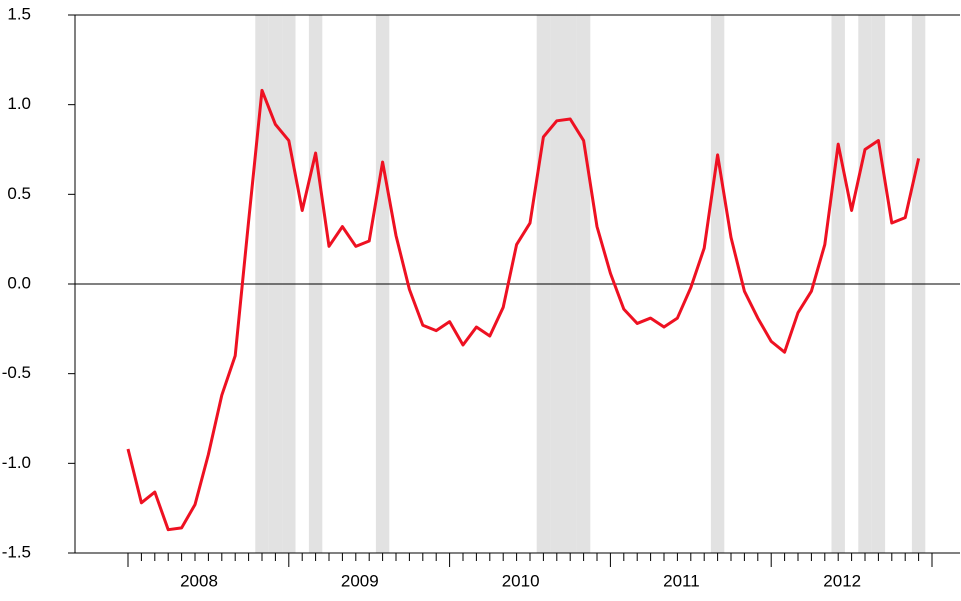  I want to click on y-tick-label: 1.0, so click(19, 103).